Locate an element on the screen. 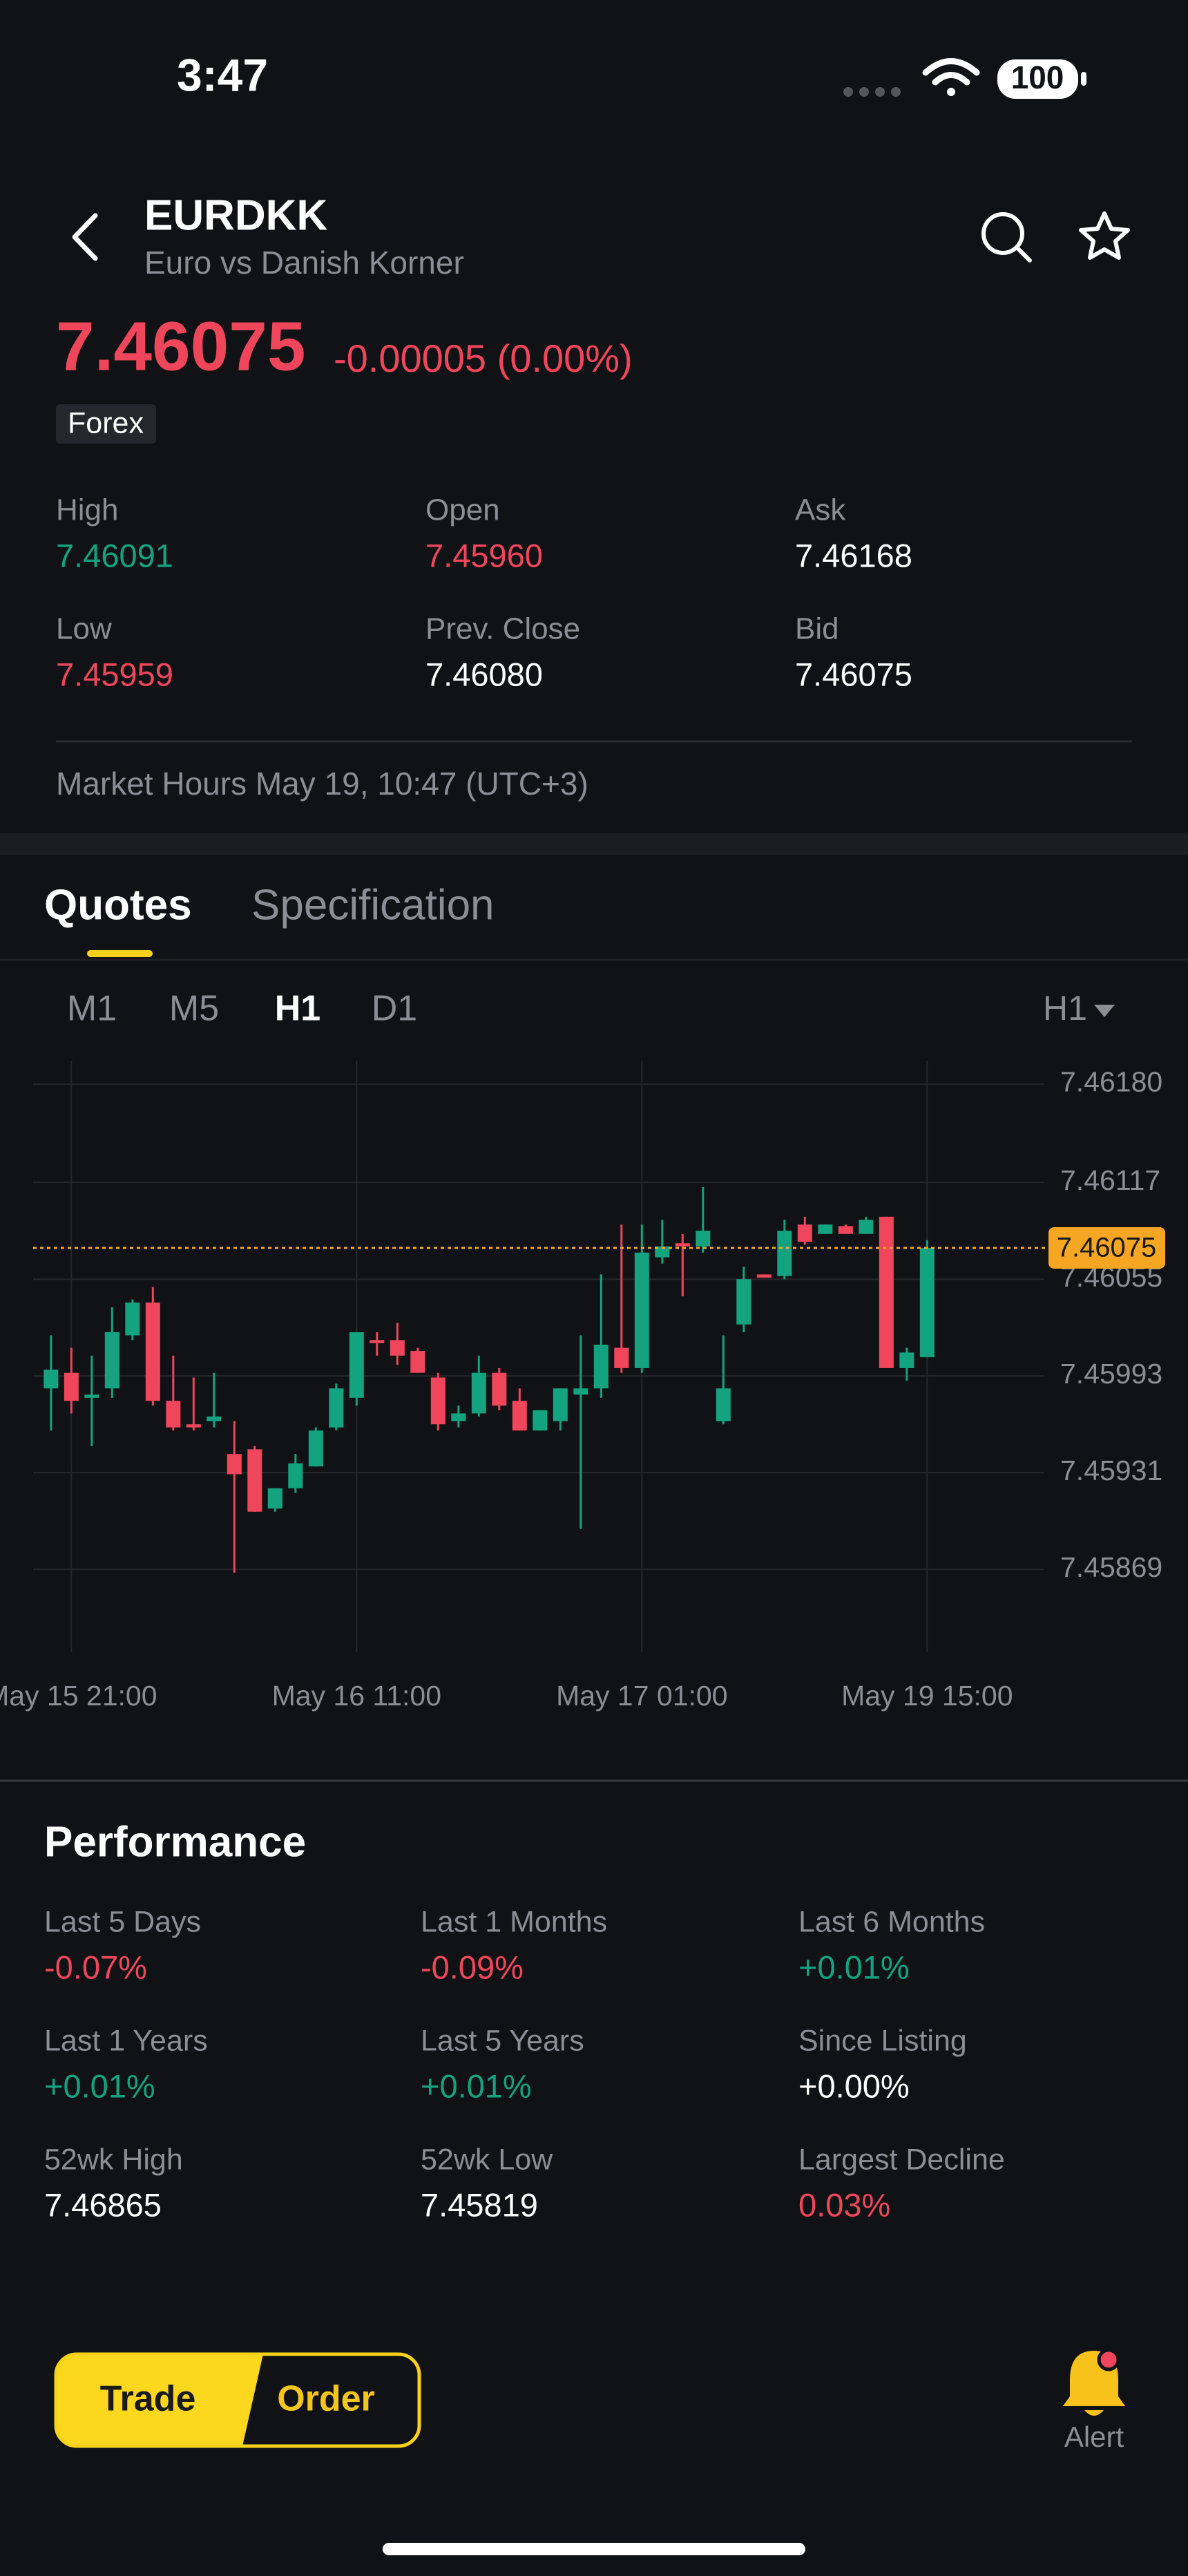 The image size is (1188, 2576). interval: D1 is located at coordinates (394, 1009).